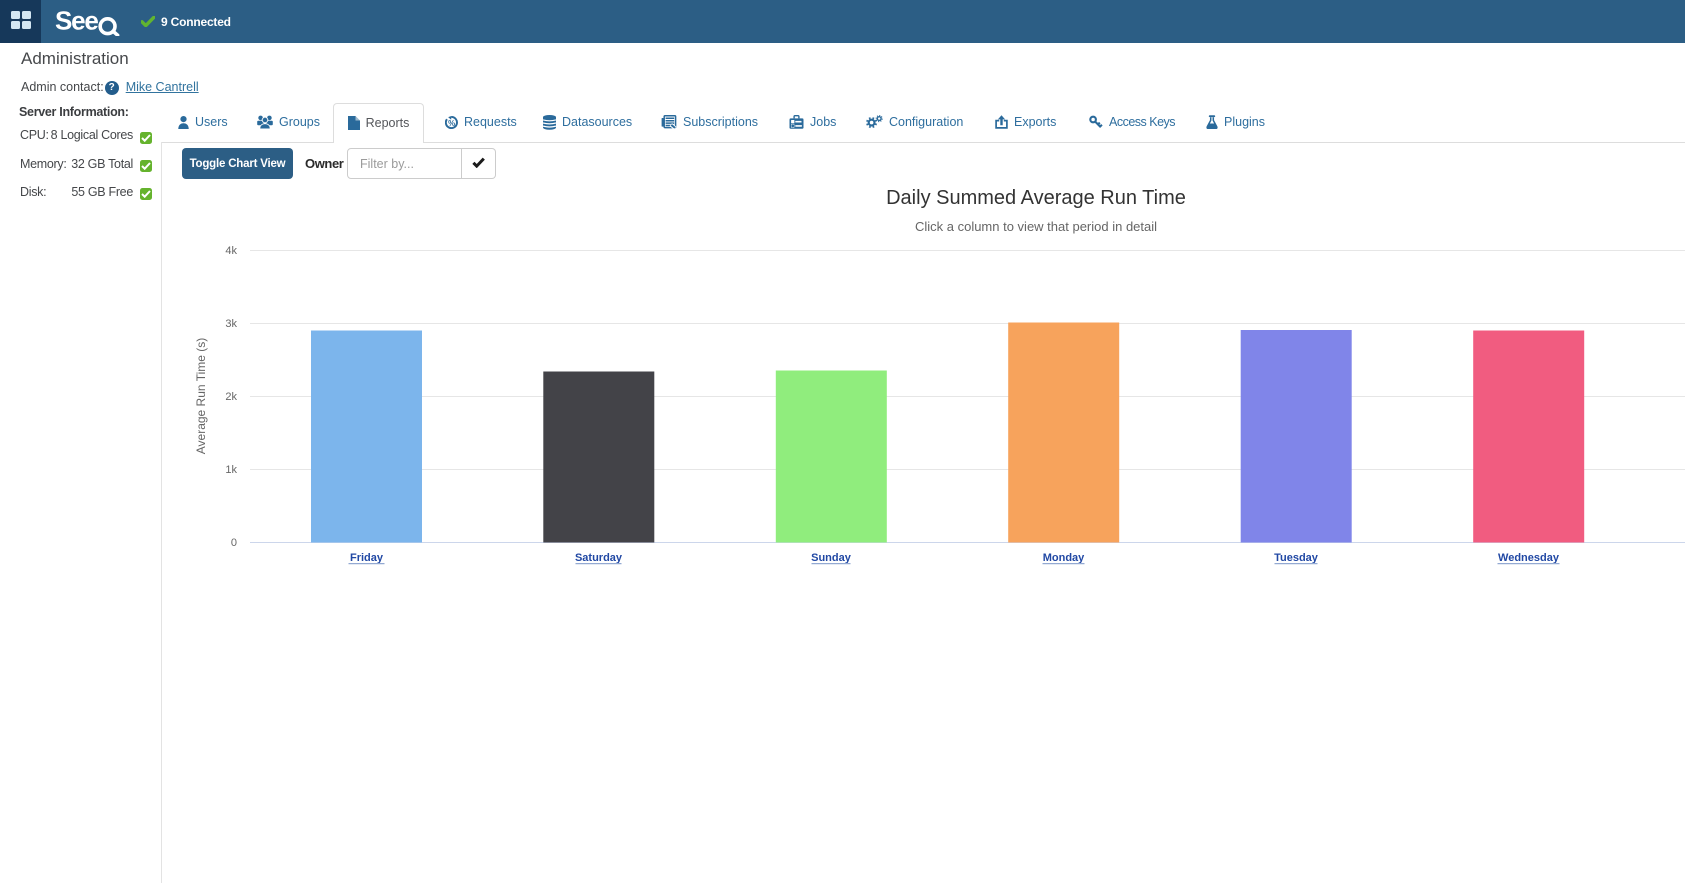 Image resolution: width=1685 pixels, height=885 pixels. I want to click on svg-text: Friday, so click(367, 558).